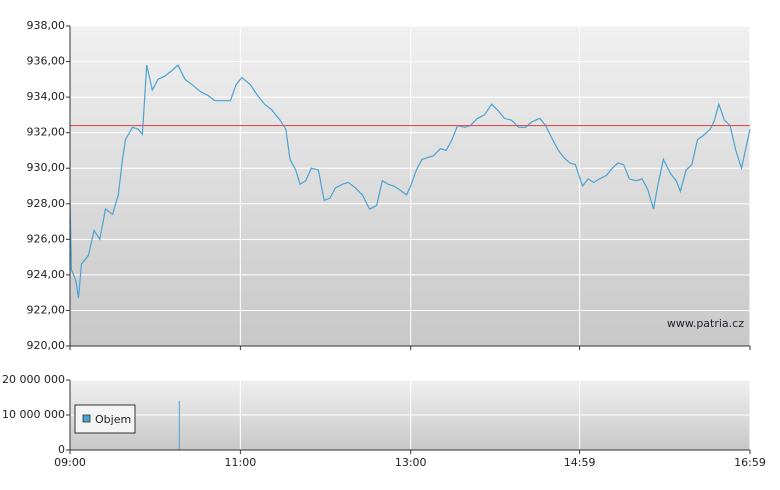 Image resolution: width=780 pixels, height=490 pixels. I want to click on x-tick-label: 16:59, so click(750, 462).